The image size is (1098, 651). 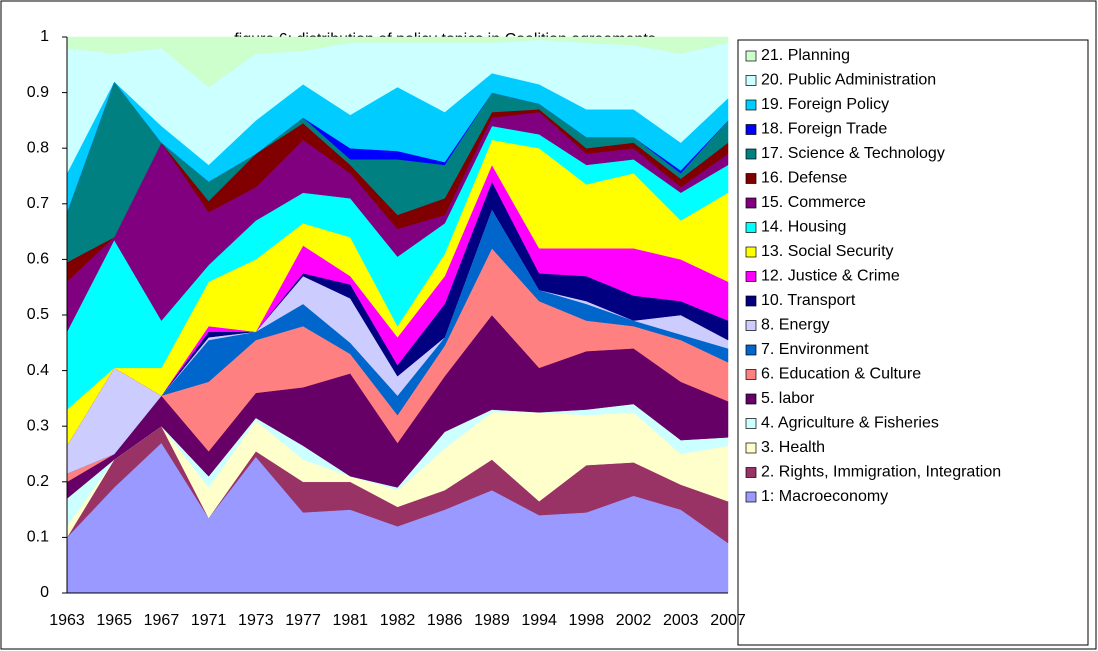 I want to click on legend-label: 20. Public Administration, so click(x=848, y=80).